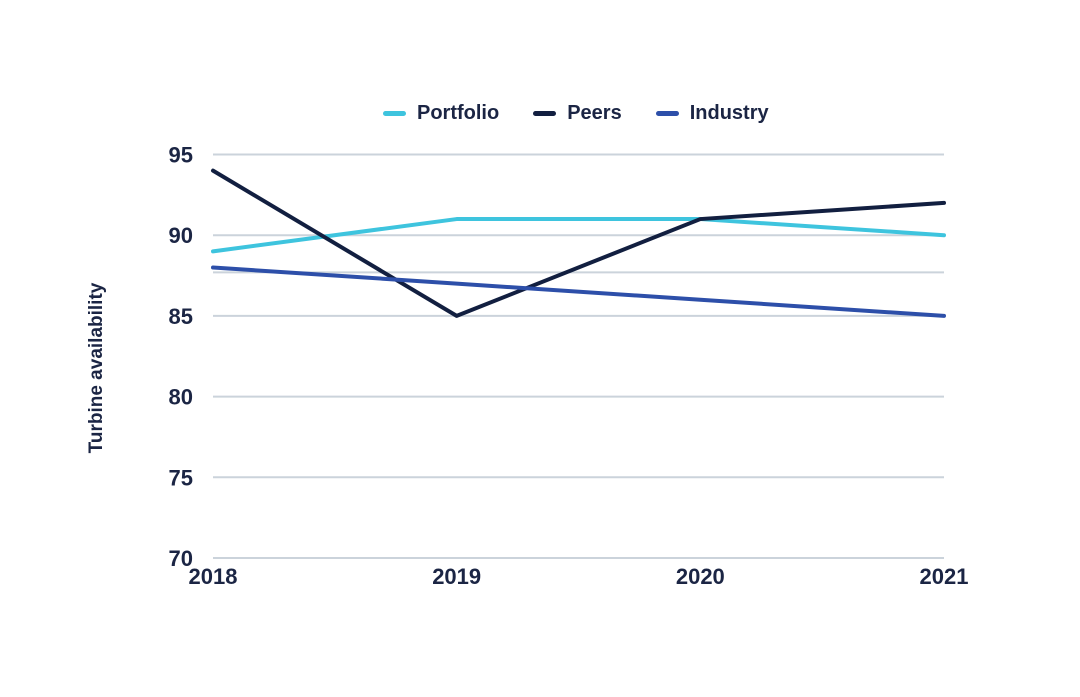  What do you see at coordinates (181, 235) in the screenshot?
I see `y-tick-label-90: 90` at bounding box center [181, 235].